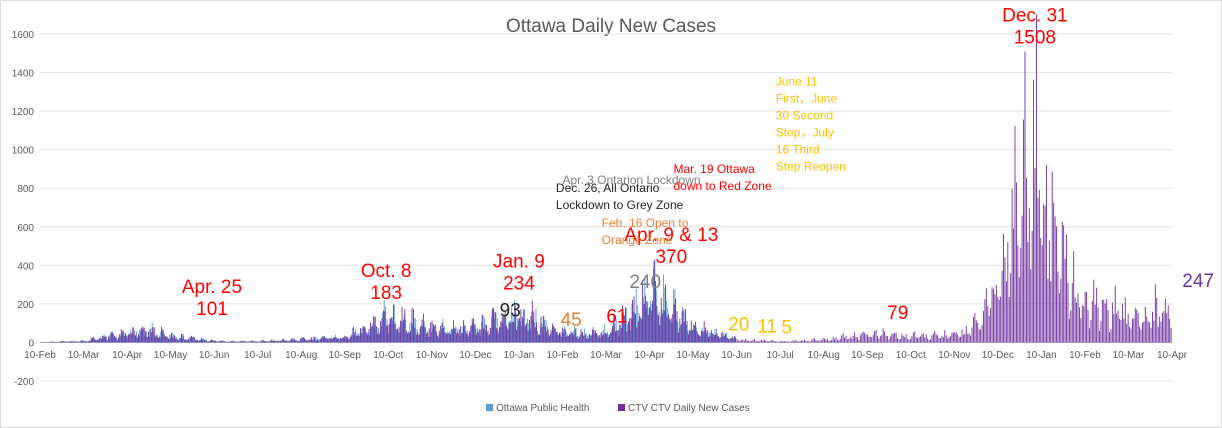  I want to click on x-tick-label: 10-Oct, so click(388, 355).